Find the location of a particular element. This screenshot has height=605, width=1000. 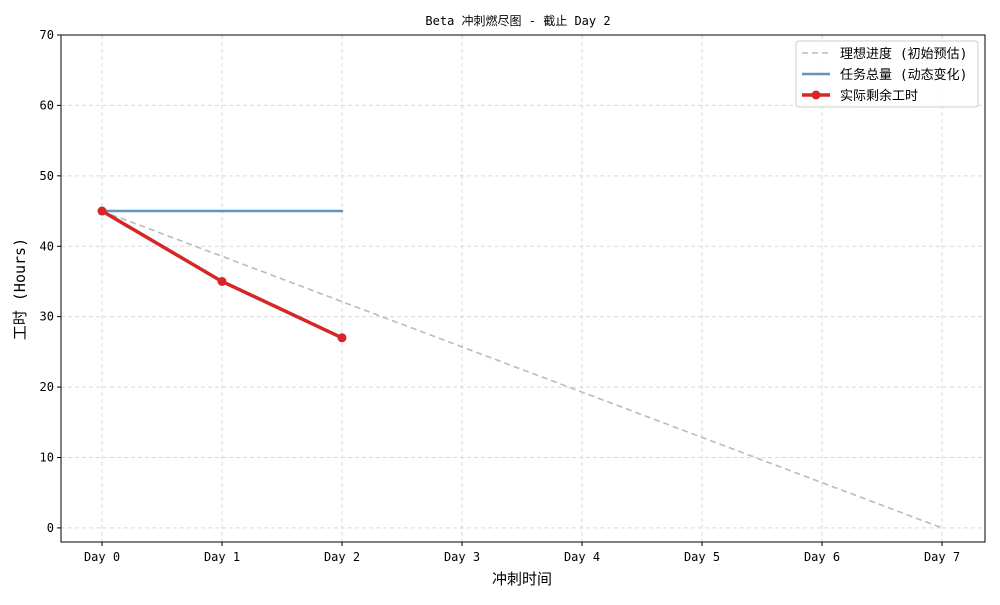

legend-label-2: 实际剩余工时 is located at coordinates (879, 96).